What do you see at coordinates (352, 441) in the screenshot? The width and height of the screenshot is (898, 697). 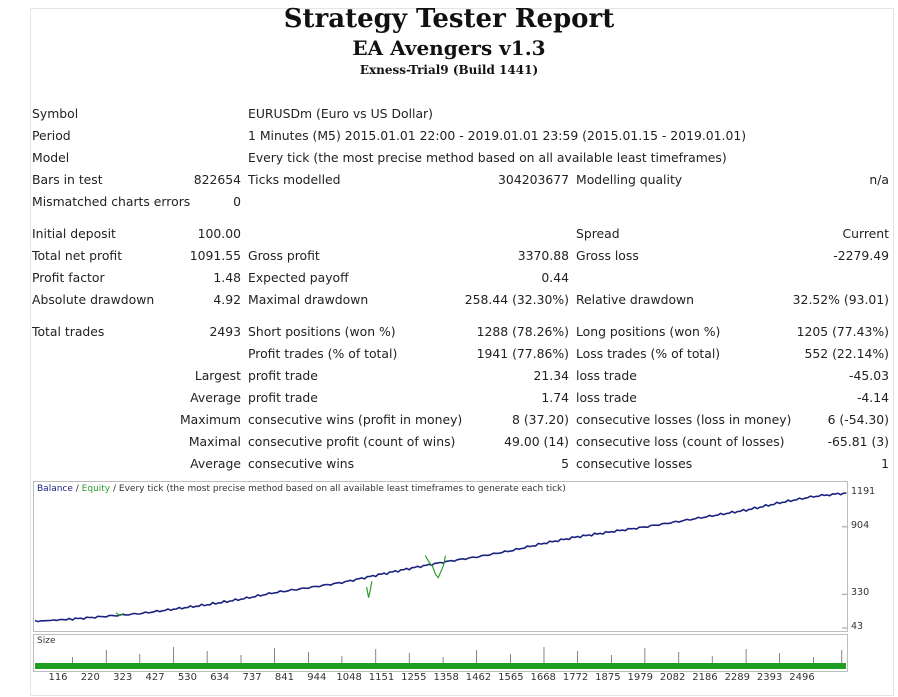 I see `max-consecutive-profit-label: consecutive profit (count of wins)` at bounding box center [352, 441].